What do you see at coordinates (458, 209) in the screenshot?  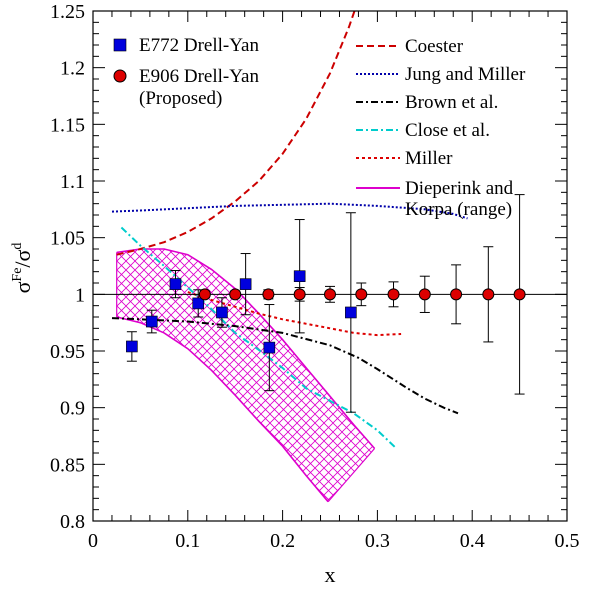 I see `legend-label: Korpa (range)` at bounding box center [458, 209].